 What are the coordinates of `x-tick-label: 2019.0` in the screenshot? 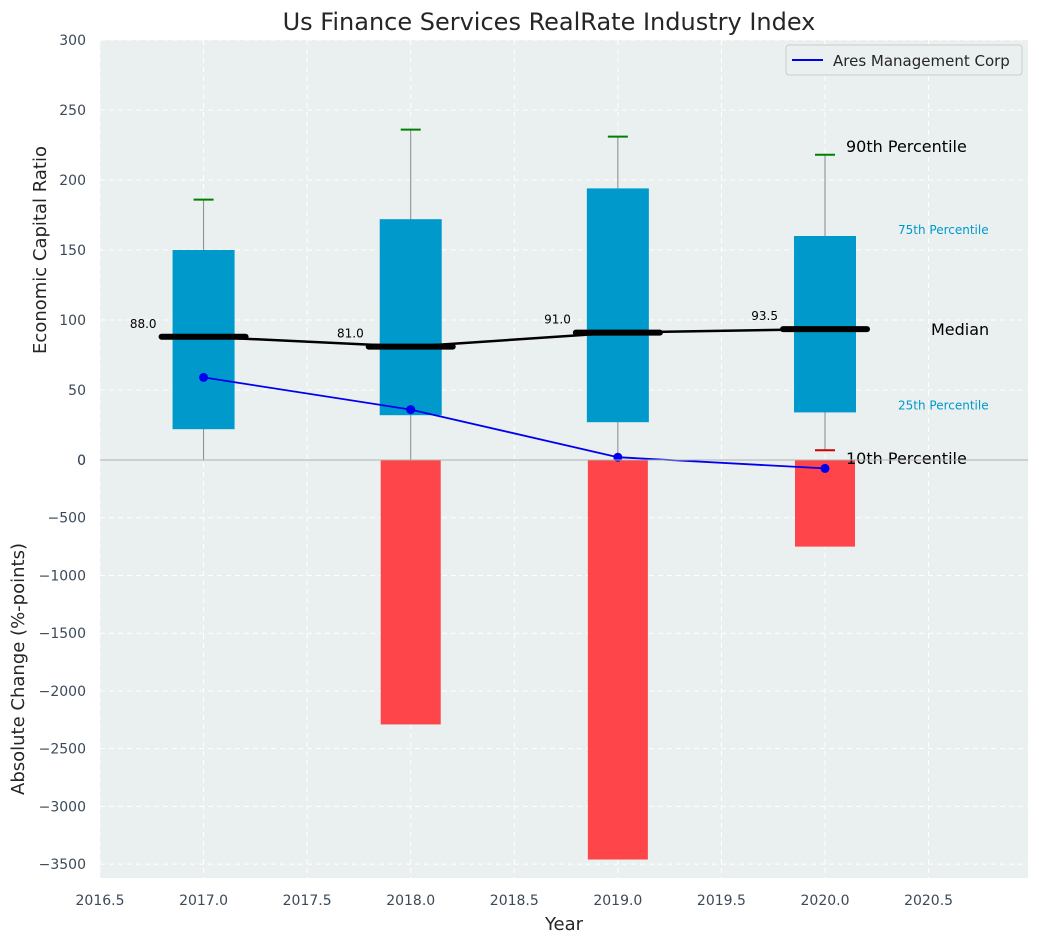 It's located at (617, 901).